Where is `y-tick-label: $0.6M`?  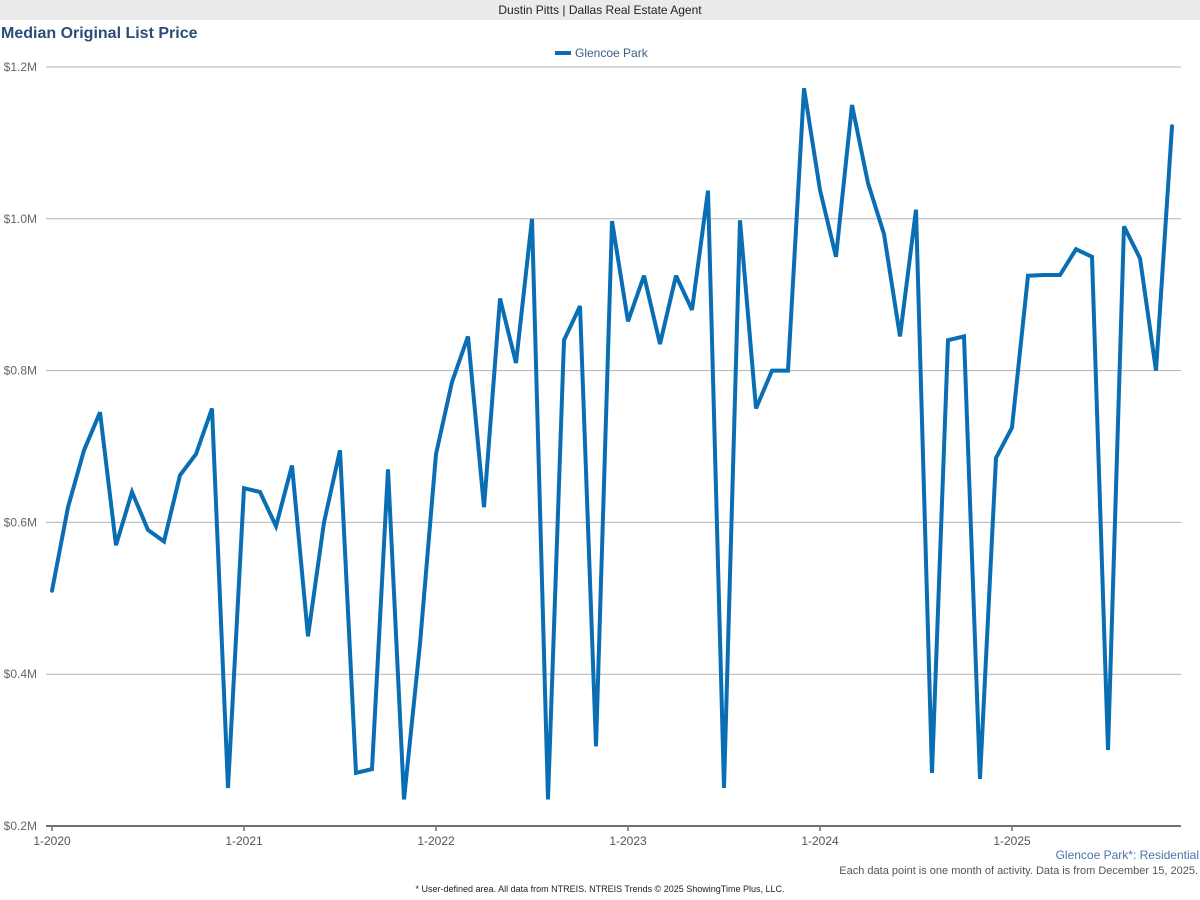
y-tick-label: $0.6M is located at coordinates (20, 522).